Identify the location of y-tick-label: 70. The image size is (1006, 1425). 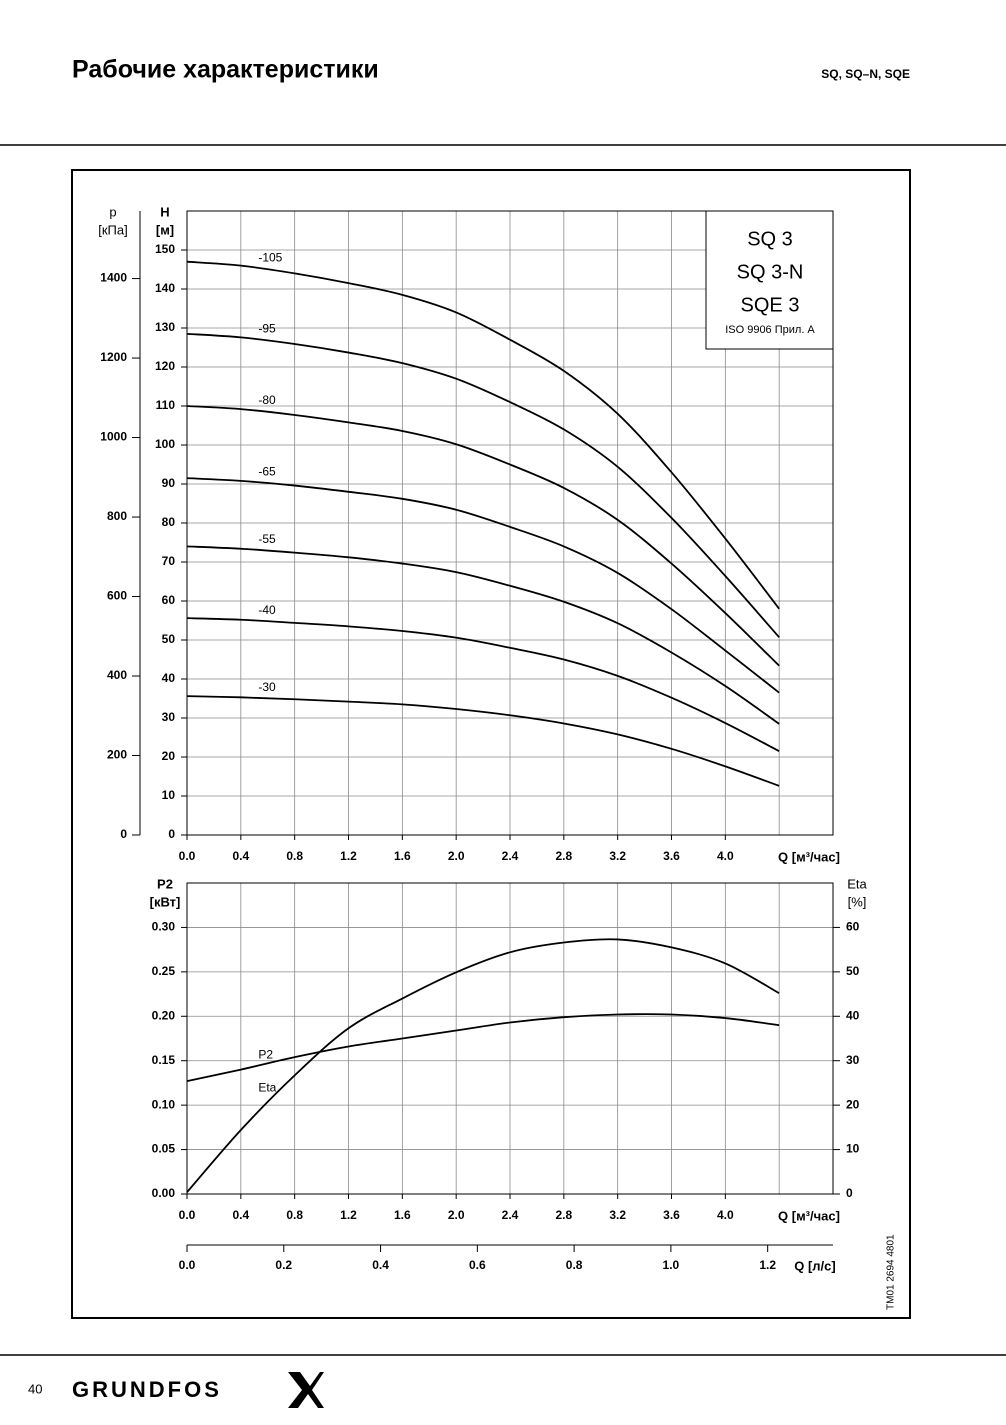
(169, 561).